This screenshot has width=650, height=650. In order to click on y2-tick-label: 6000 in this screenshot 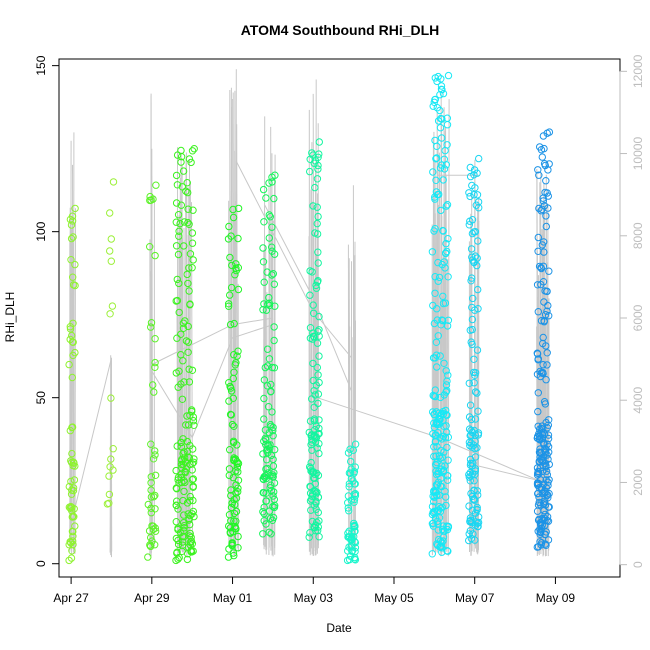, I will do `click(638, 317)`.